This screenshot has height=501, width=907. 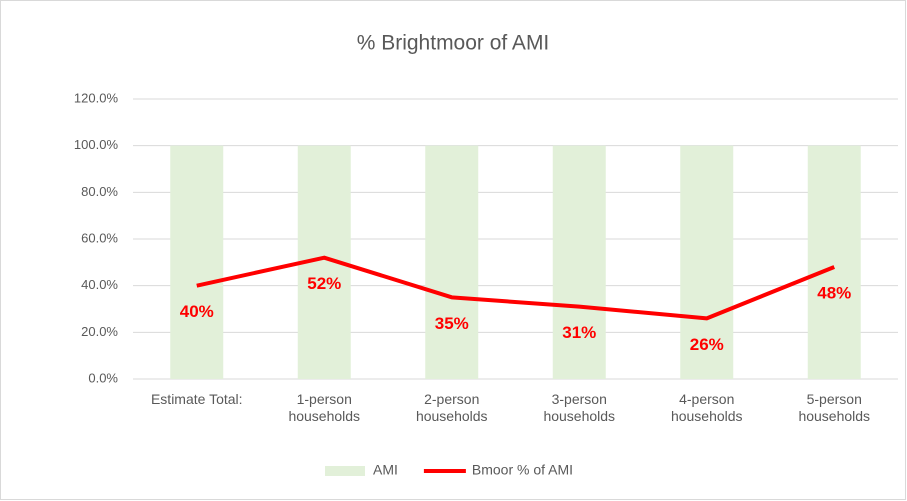 What do you see at coordinates (515, 288) in the screenshot?
I see `line` at bounding box center [515, 288].